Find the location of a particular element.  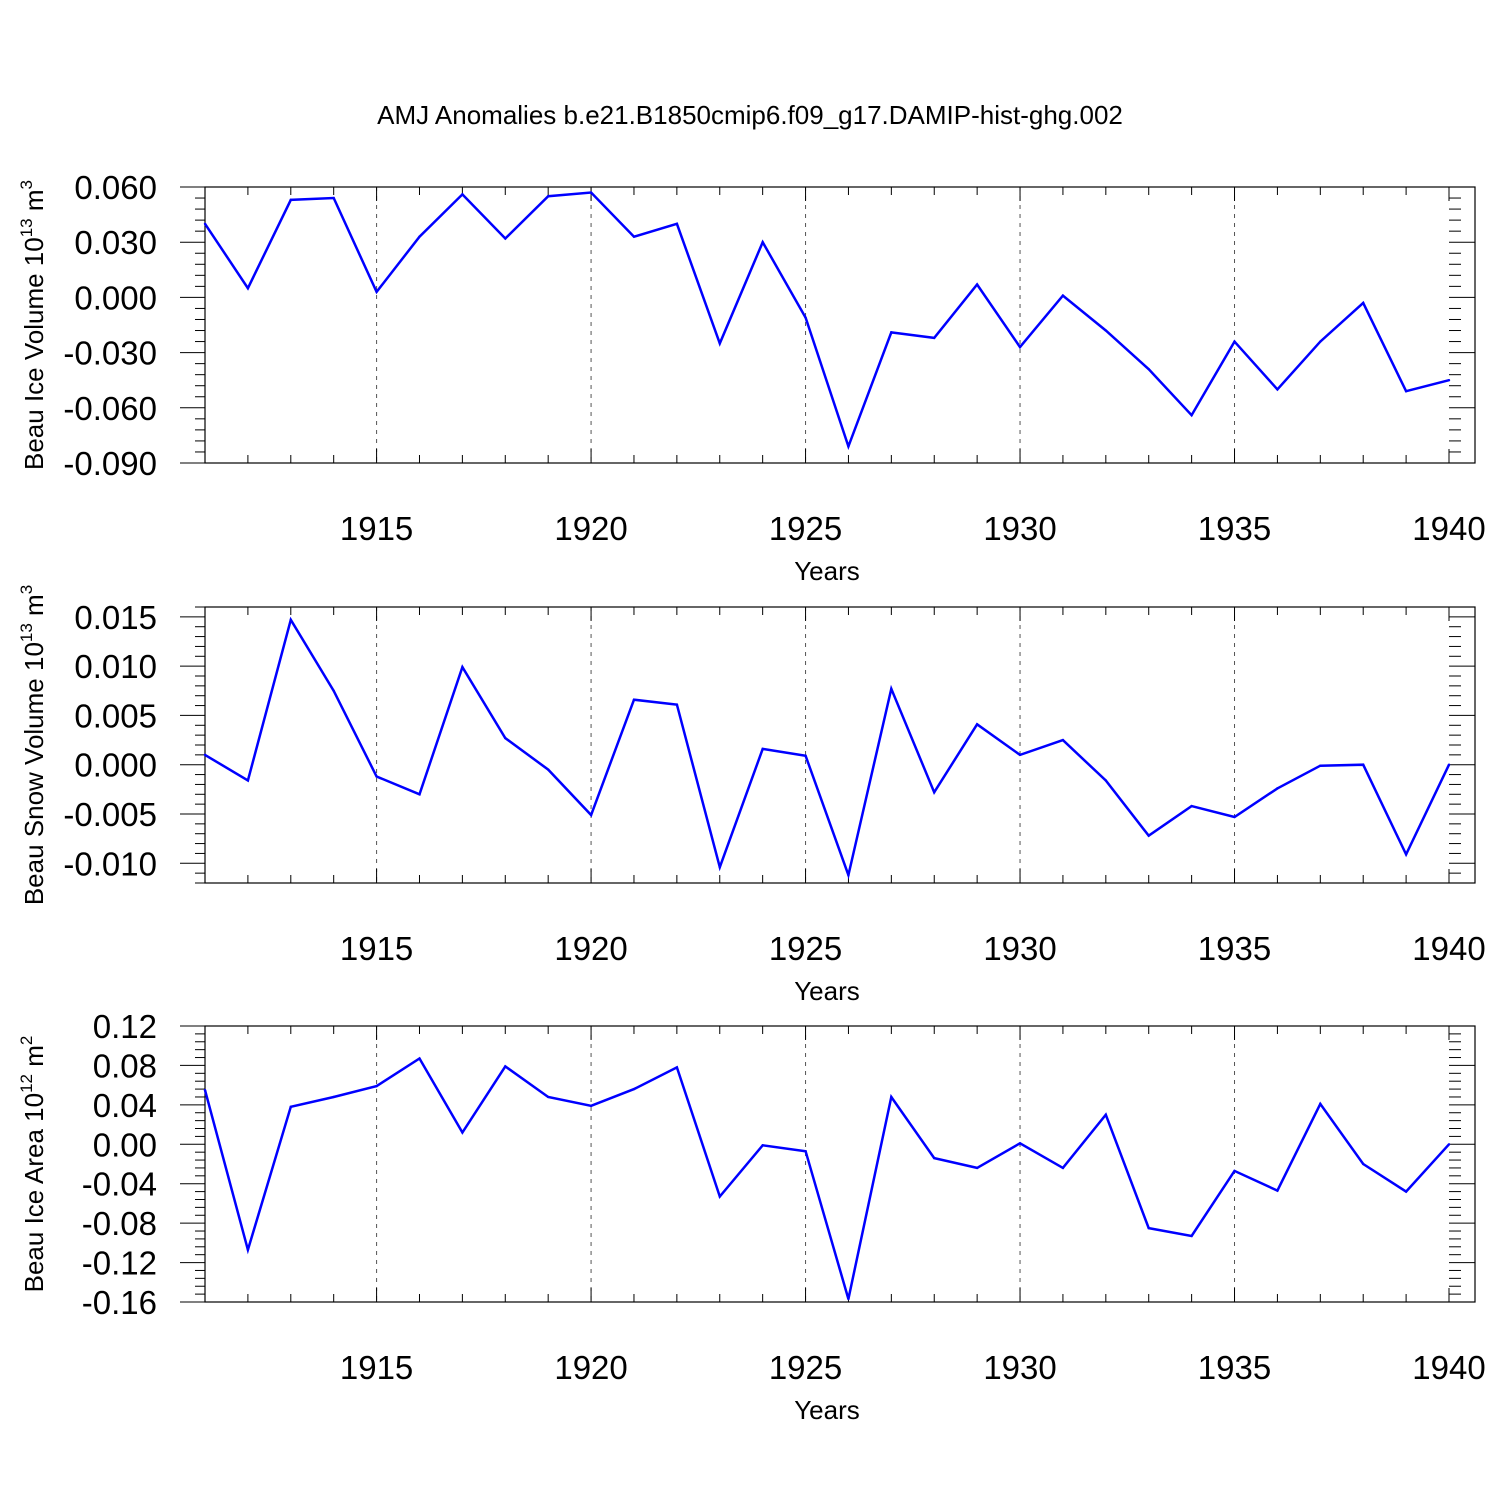

y-tick-label: 0.12 is located at coordinates (125, 1026).